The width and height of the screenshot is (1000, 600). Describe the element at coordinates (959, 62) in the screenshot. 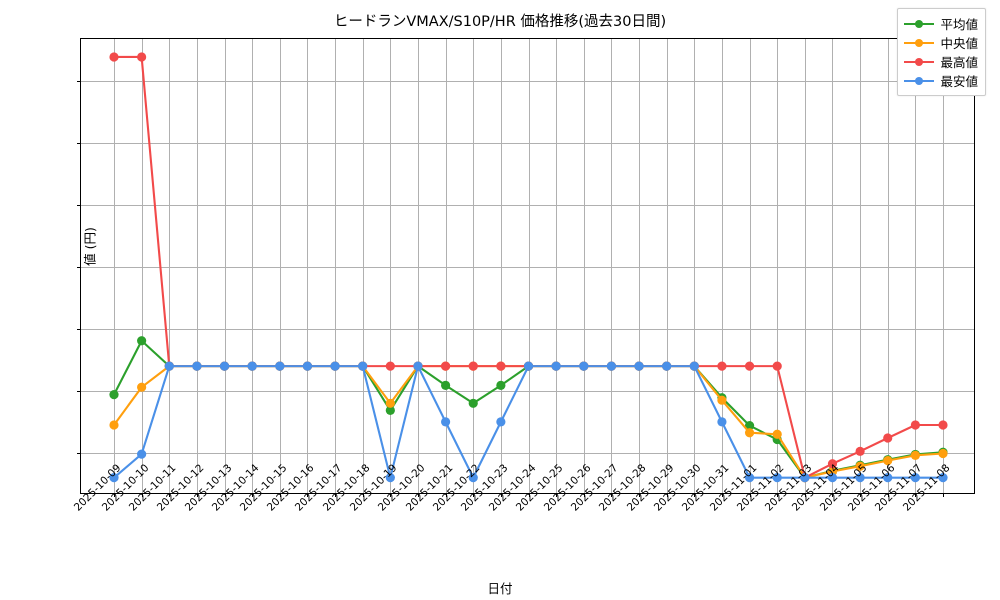

I see `legend-item-label: 最高値` at that location.